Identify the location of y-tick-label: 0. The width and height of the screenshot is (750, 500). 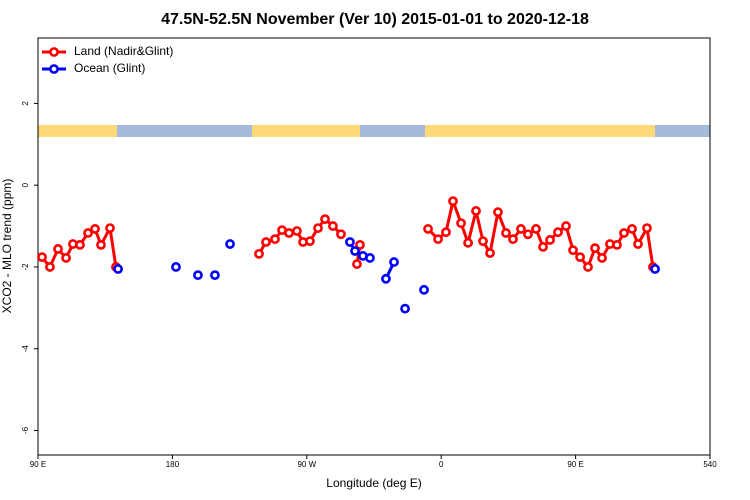
(25, 184).